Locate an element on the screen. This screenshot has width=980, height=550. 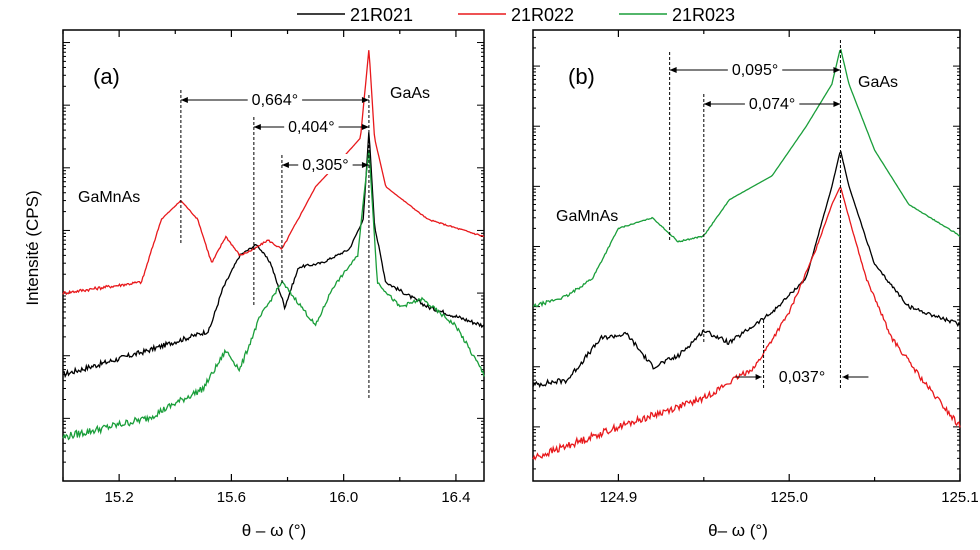
panel-a-gamnas-label: GaMnAs is located at coordinates (109, 197).